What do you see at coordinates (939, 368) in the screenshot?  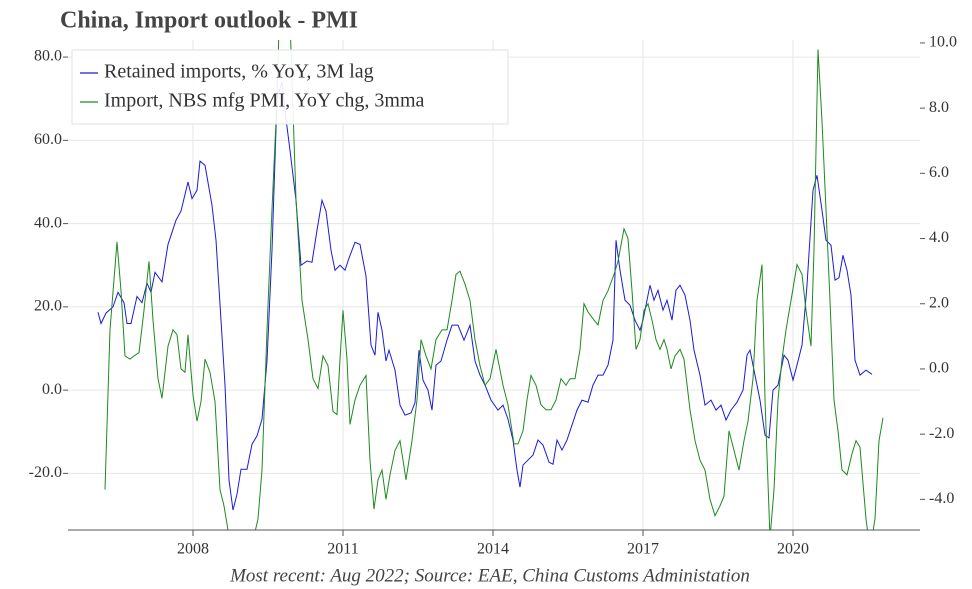 I see `y2-tick-label: 0.0` at bounding box center [939, 368].